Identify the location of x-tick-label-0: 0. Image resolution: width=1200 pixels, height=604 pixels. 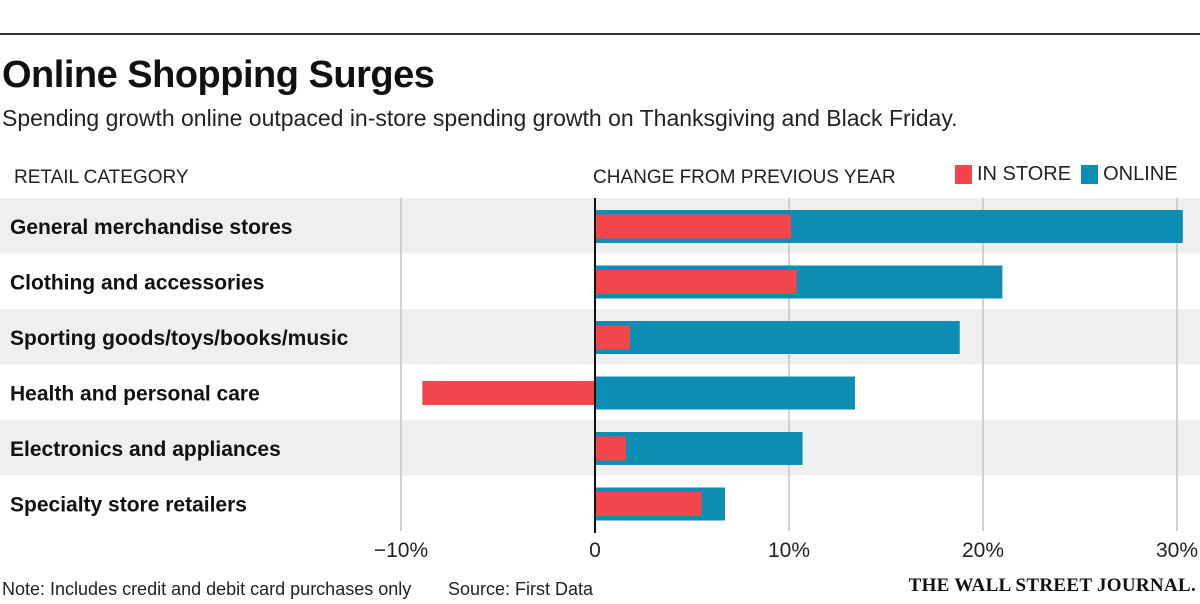
(595, 550).